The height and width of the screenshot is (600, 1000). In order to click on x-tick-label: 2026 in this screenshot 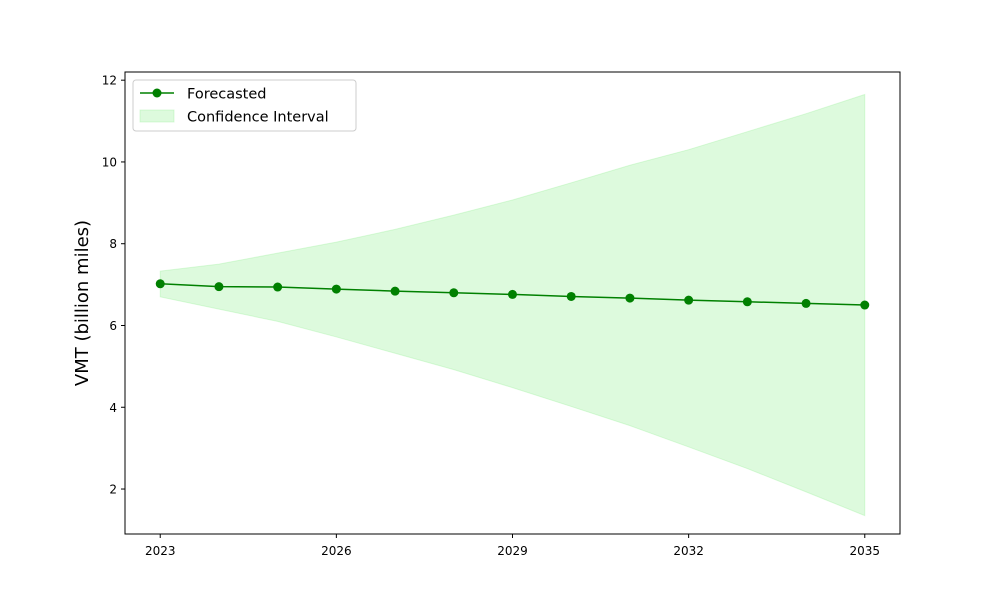, I will do `click(336, 551)`.